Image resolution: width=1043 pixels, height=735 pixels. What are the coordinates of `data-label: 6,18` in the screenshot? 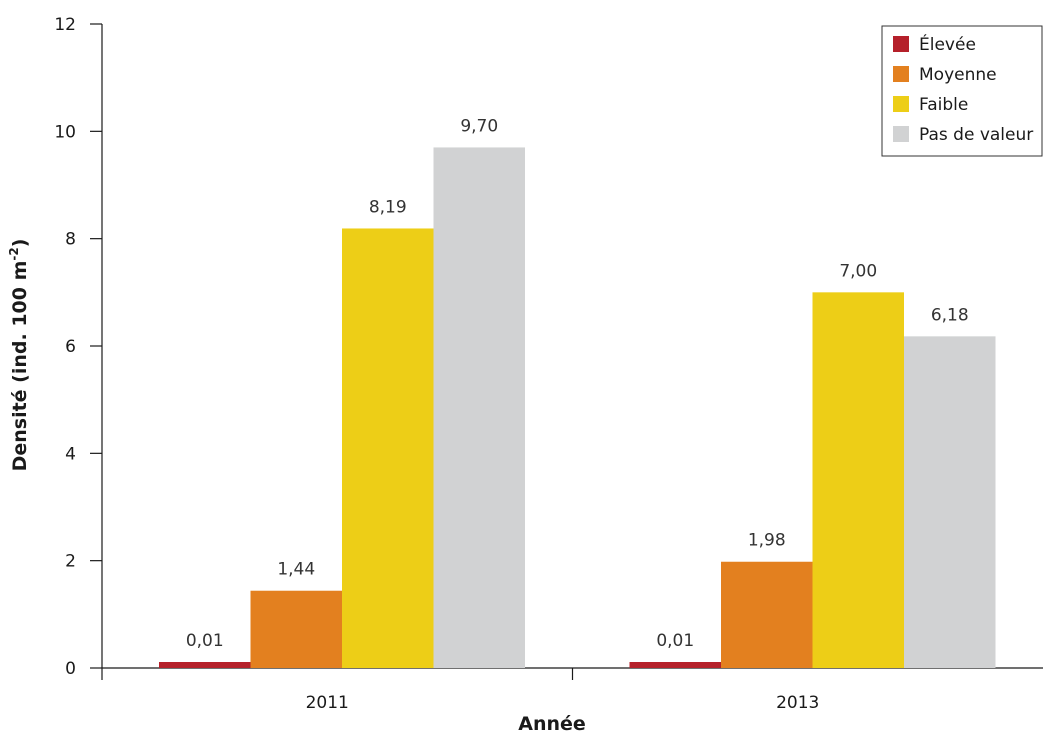 It's located at (950, 315).